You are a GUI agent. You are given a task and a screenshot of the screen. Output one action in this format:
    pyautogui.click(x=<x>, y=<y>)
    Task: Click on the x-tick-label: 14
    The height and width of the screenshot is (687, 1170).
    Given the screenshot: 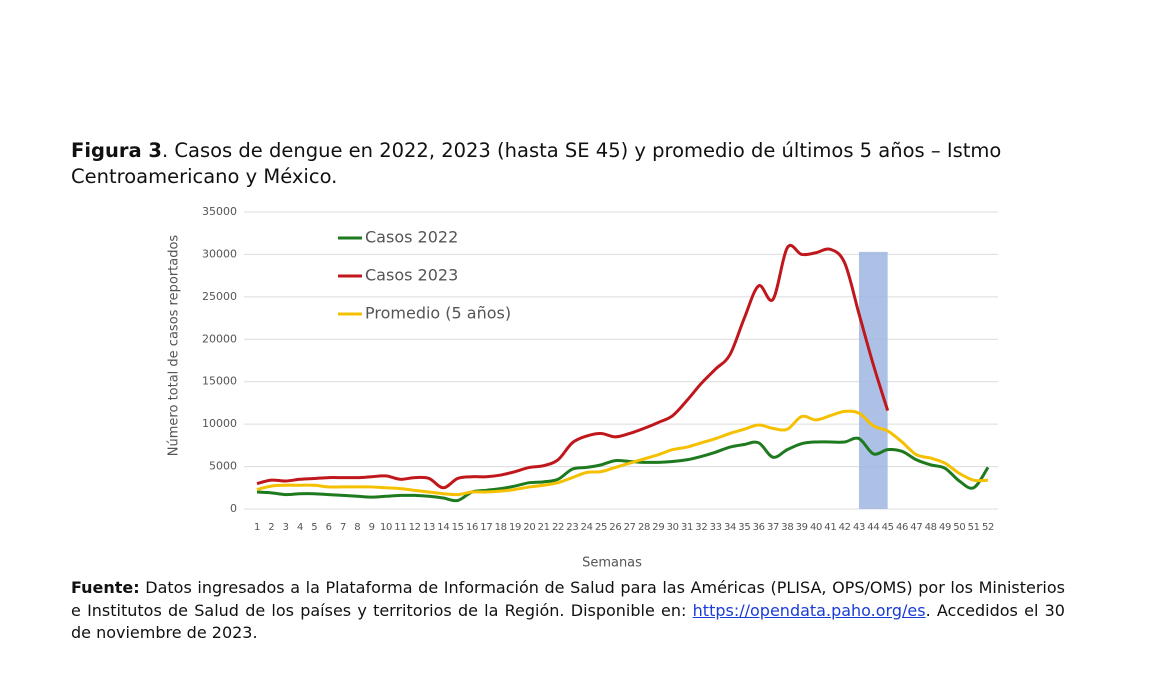 What is the action you would take?
    pyautogui.click(x=443, y=527)
    